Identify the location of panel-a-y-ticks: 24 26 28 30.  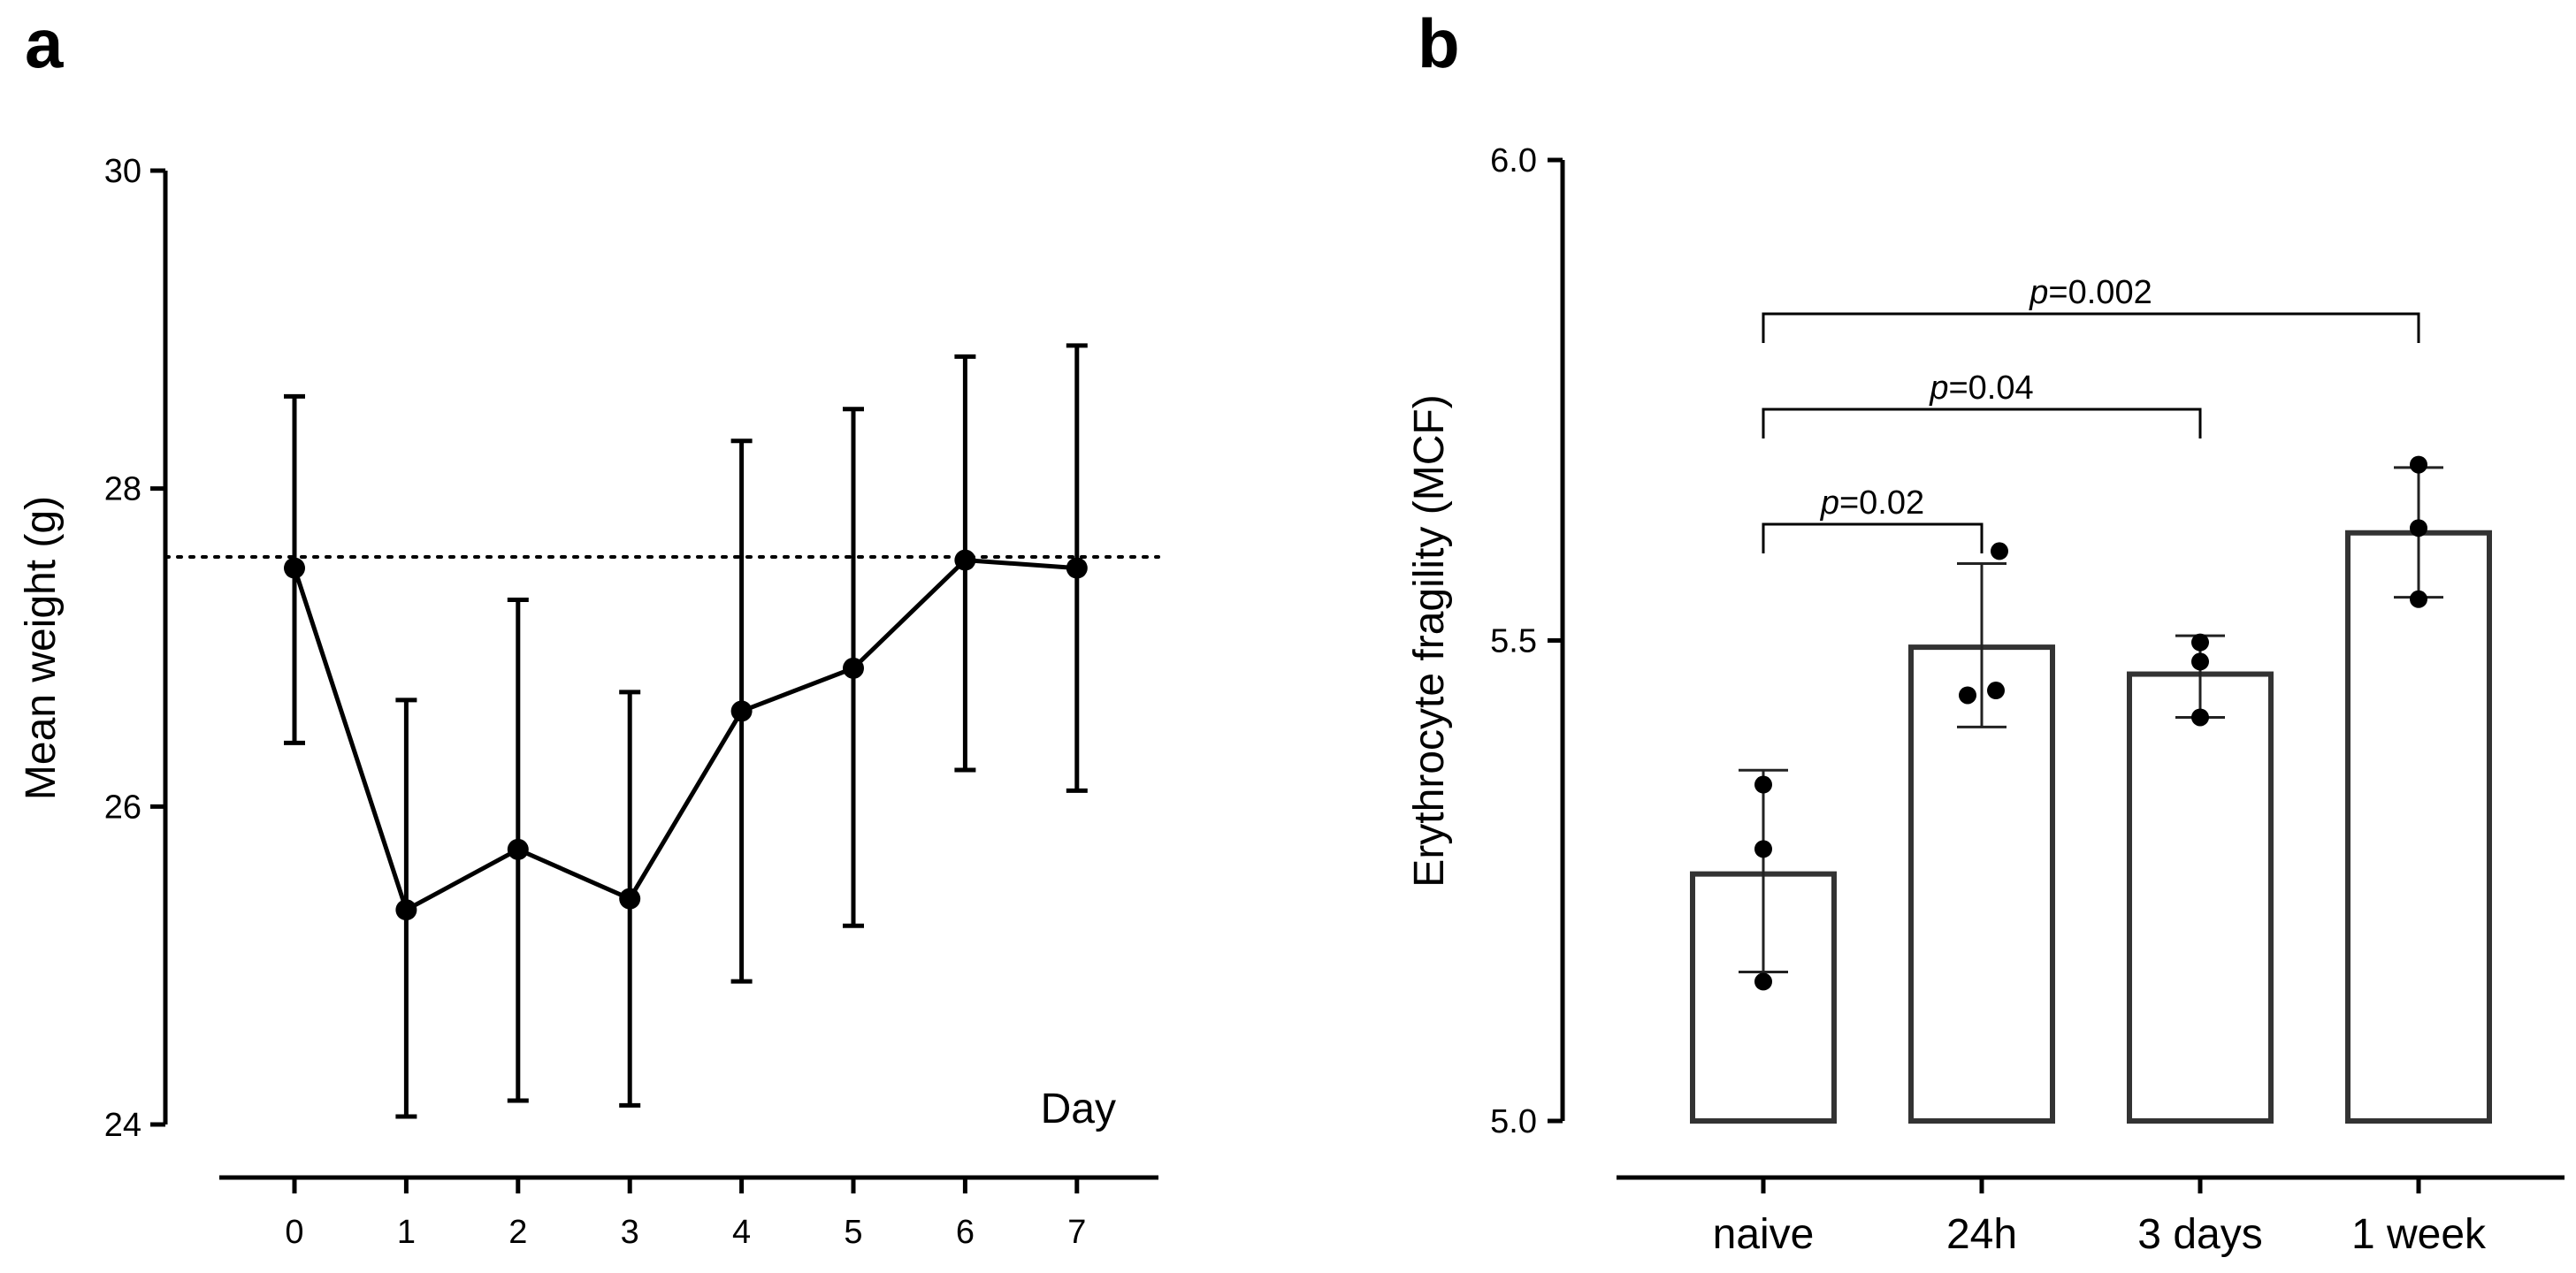
(134, 648).